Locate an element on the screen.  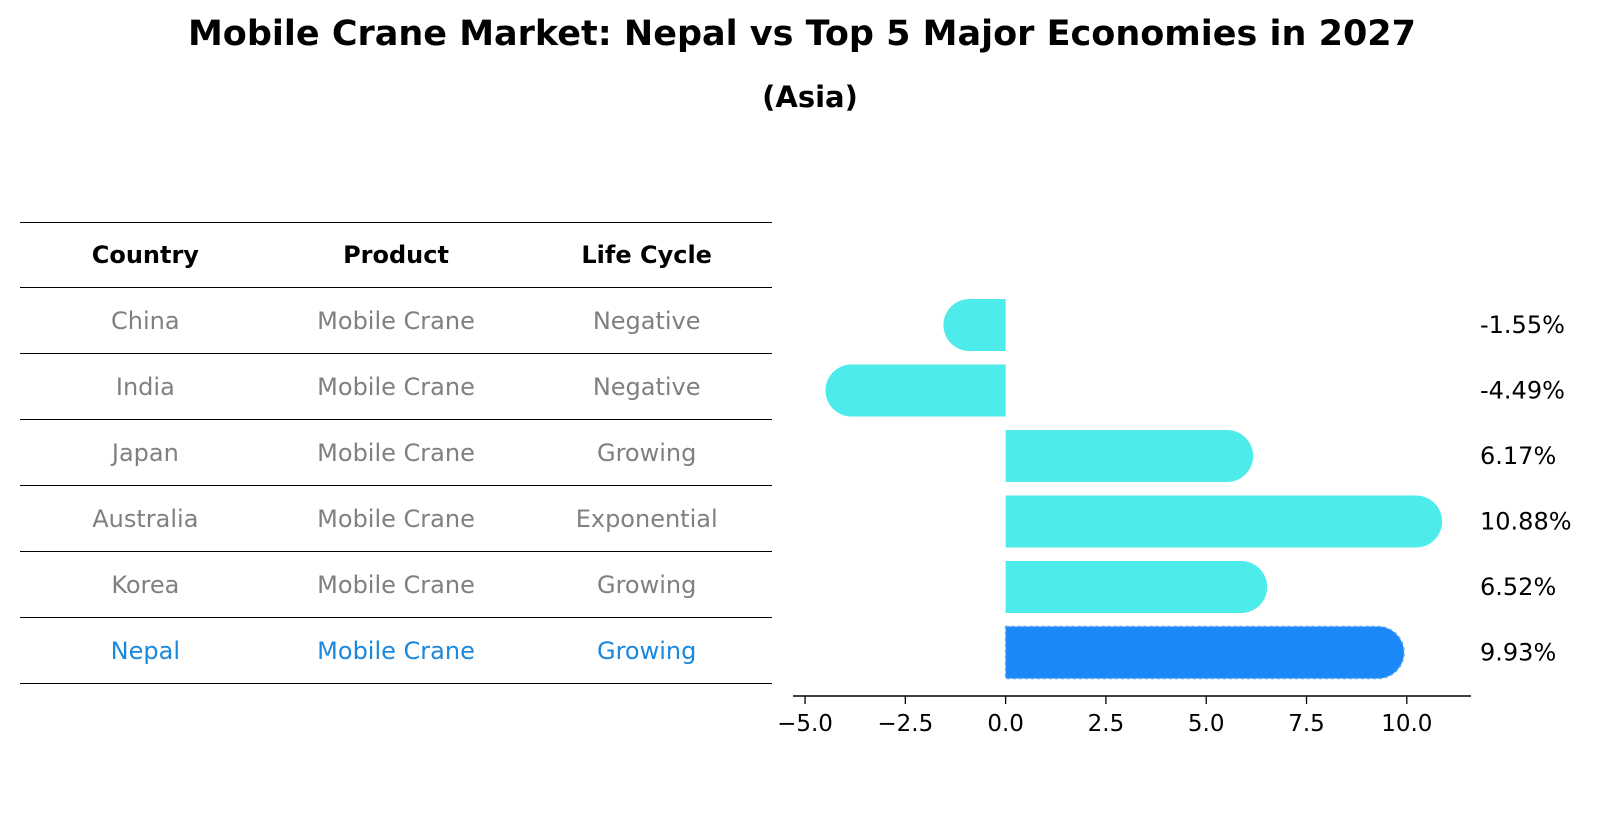
bar-japan is located at coordinates (1129, 456).